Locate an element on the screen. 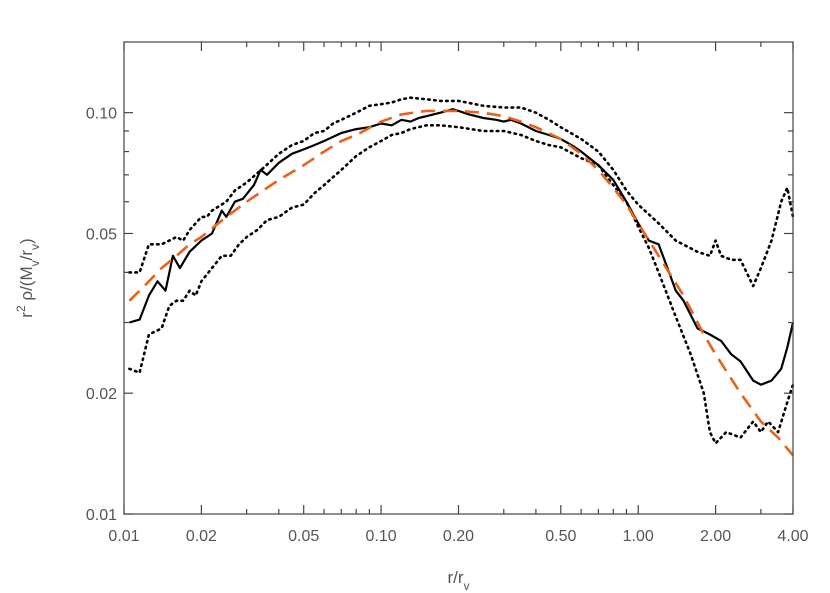  y-tick-label: 0.05 is located at coordinates (101, 234).